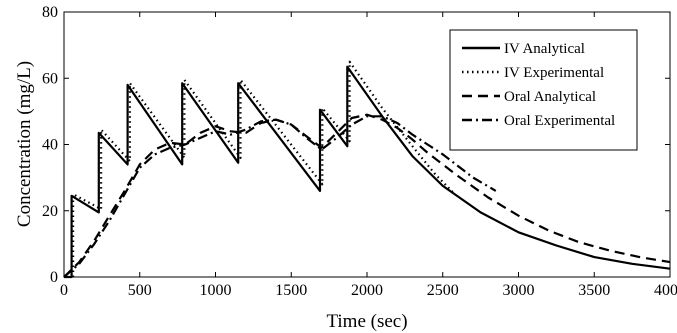 This screenshot has width=677, height=333. I want to click on x-axis-title: Time (sec), so click(366, 321).